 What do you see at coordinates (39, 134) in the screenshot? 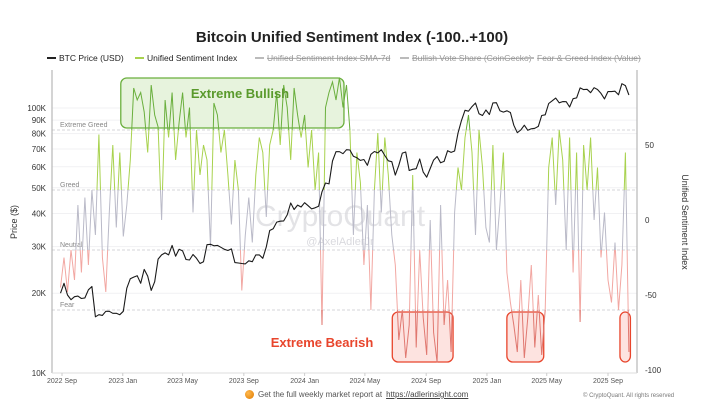
I see `y-left-tick-label: 80K` at bounding box center [39, 134].